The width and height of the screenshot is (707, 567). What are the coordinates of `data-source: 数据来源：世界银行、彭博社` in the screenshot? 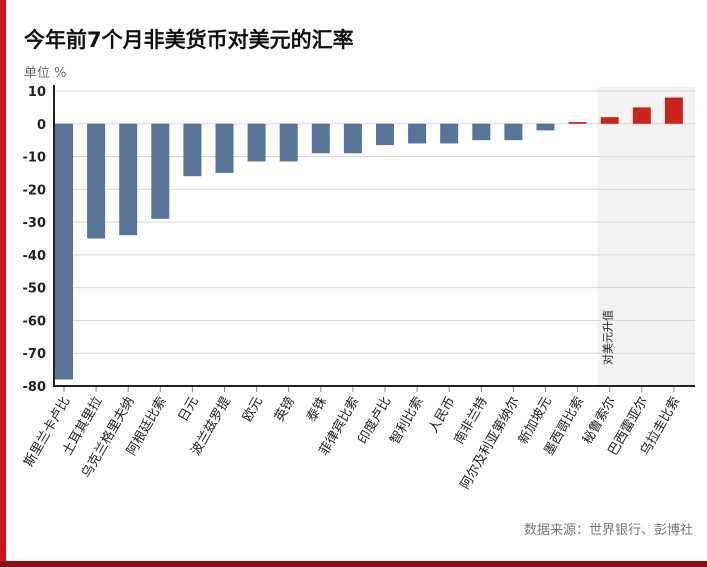 It's located at (608, 530).